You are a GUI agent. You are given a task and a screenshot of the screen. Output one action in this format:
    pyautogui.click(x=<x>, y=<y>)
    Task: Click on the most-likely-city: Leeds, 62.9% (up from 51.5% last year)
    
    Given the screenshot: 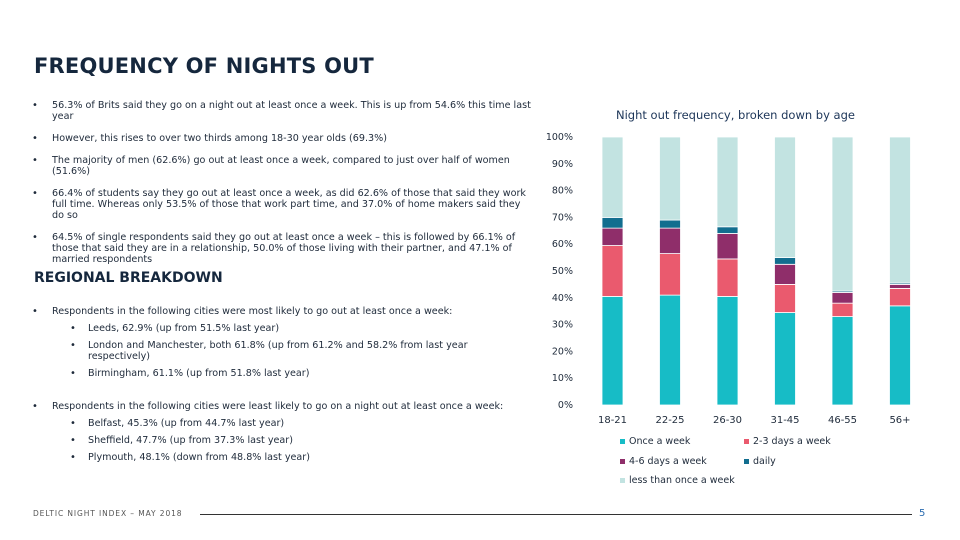 What is the action you would take?
    pyautogui.click(x=287, y=328)
    